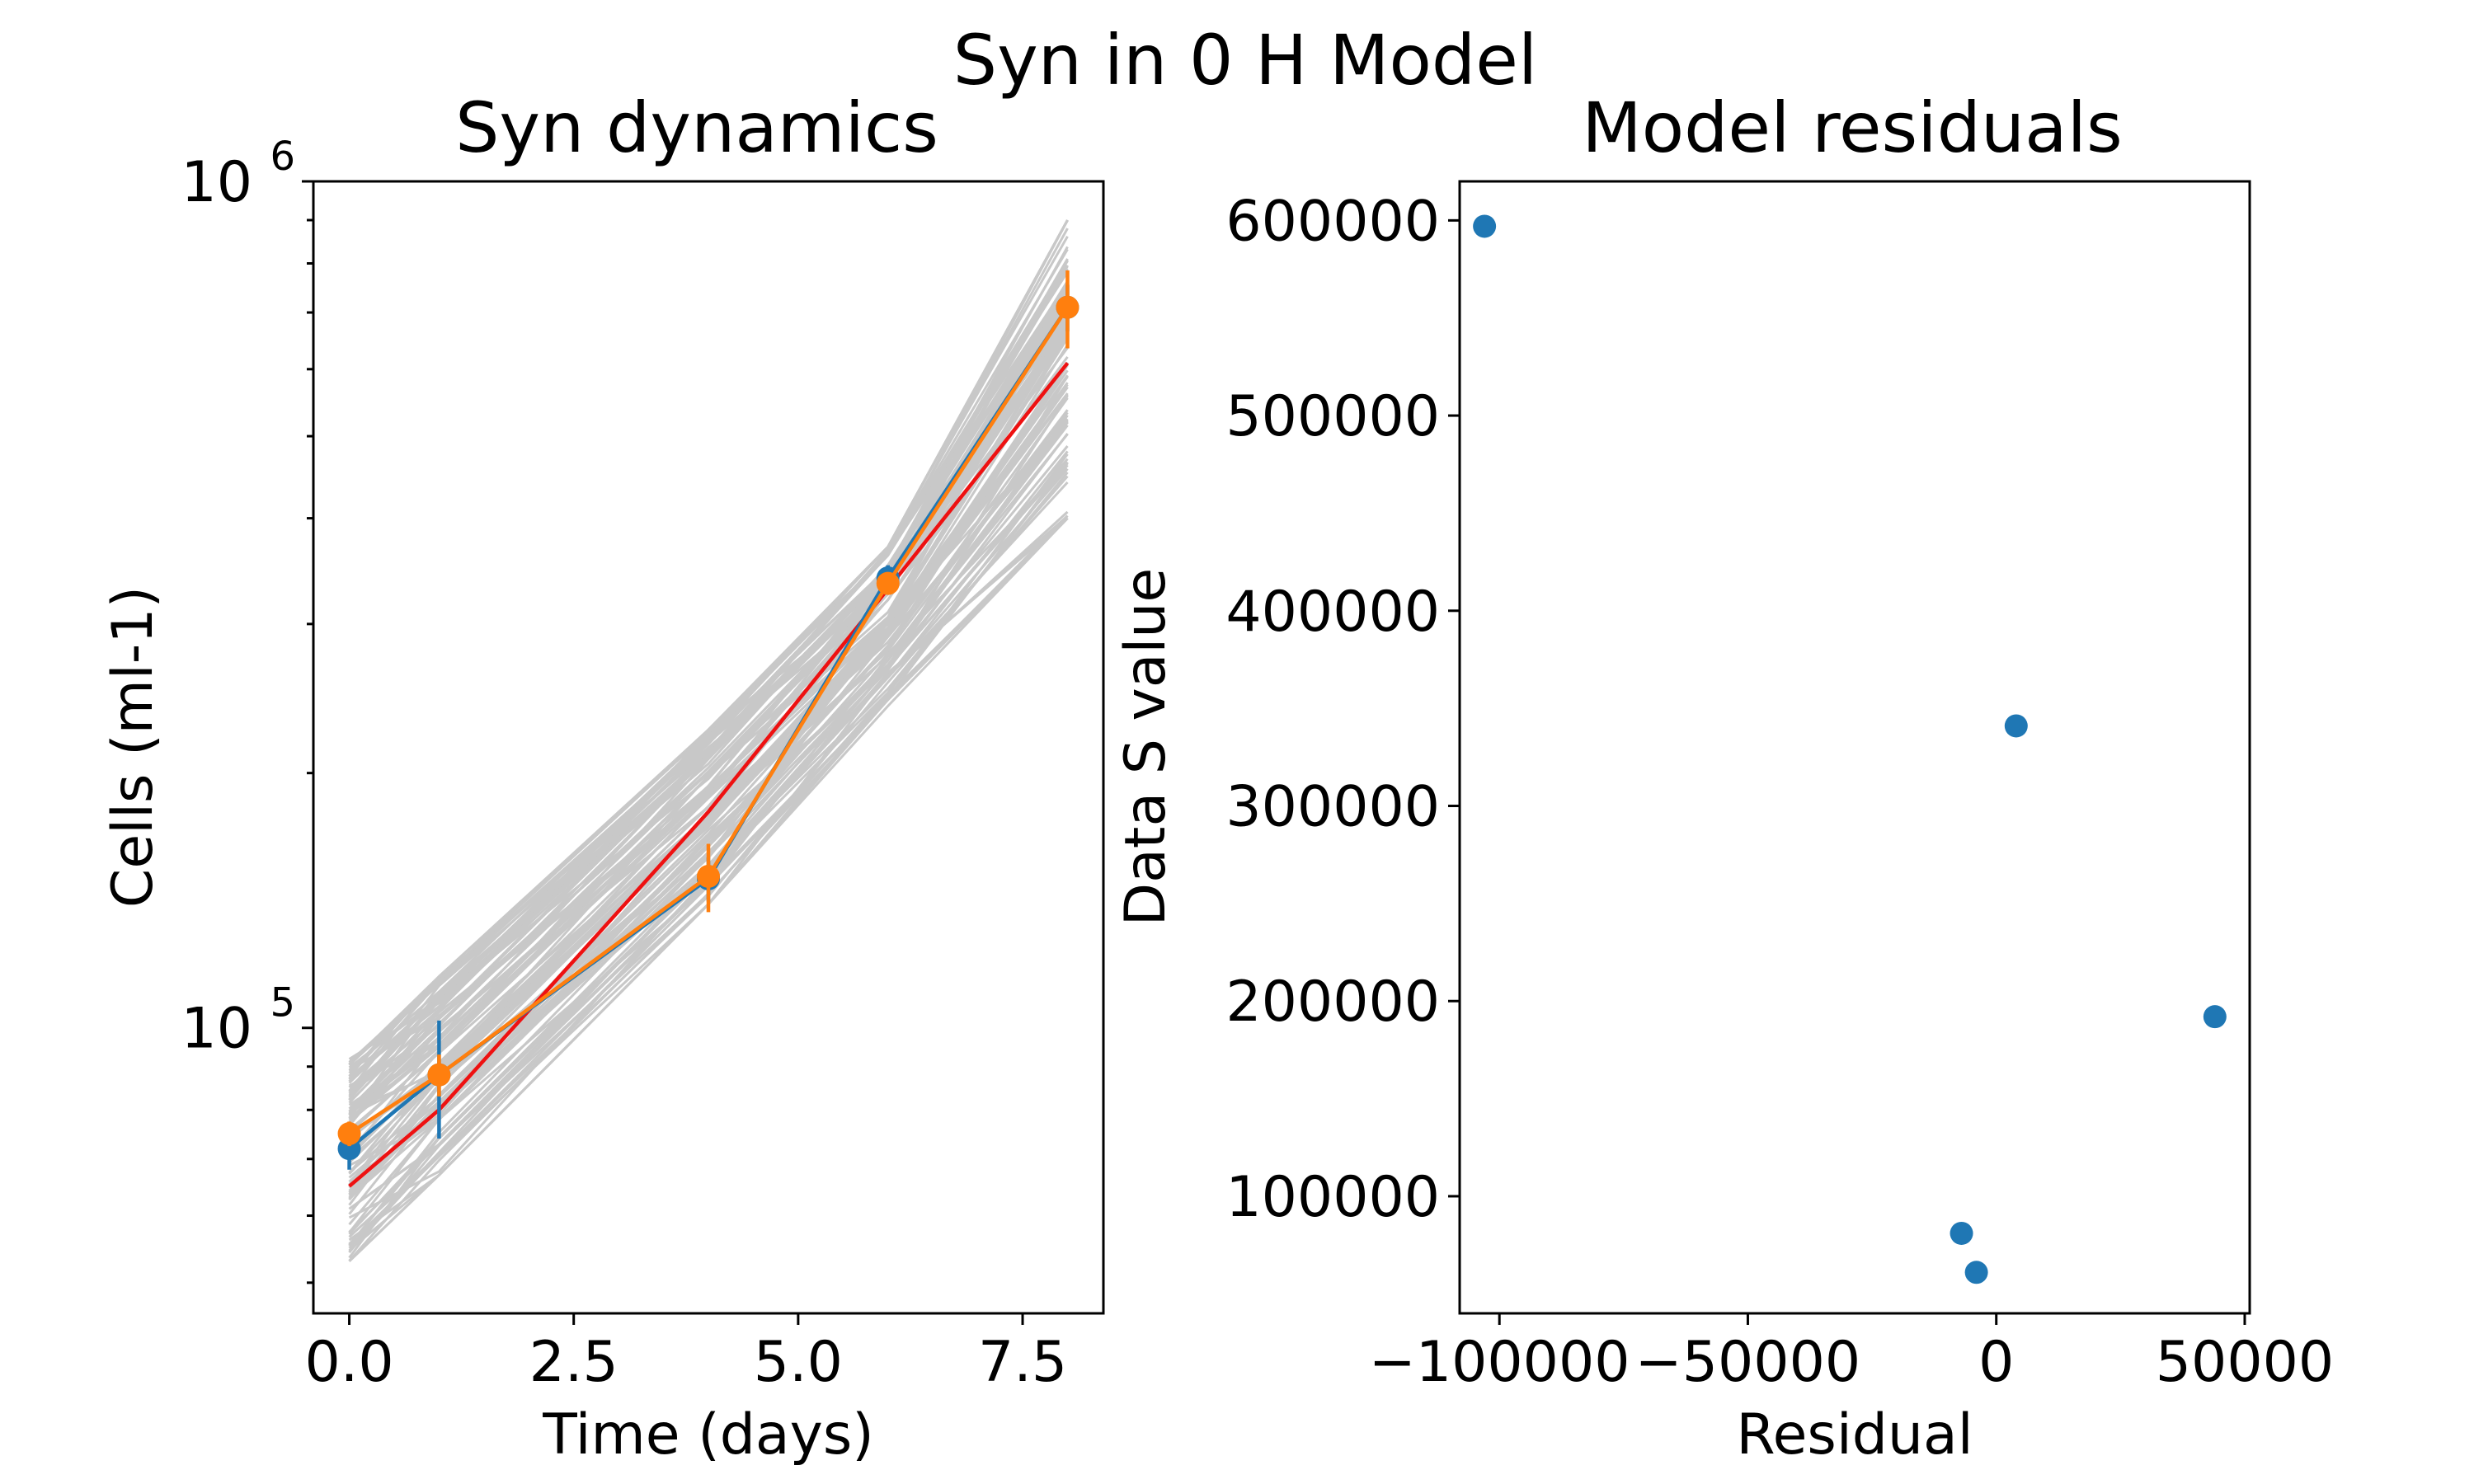 The image size is (2474, 1484). What do you see at coordinates (798, 1362) in the screenshot?
I see `x-tick-label: 5.0` at bounding box center [798, 1362].